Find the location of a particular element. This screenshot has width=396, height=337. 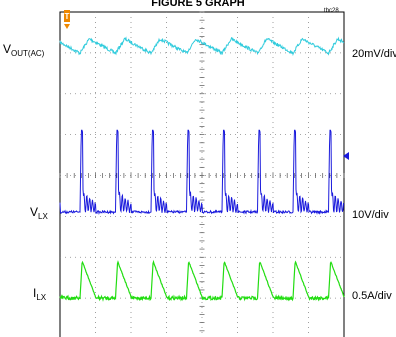

chart-title: FIGURE 5 GRAPH is located at coordinates (198, 4).